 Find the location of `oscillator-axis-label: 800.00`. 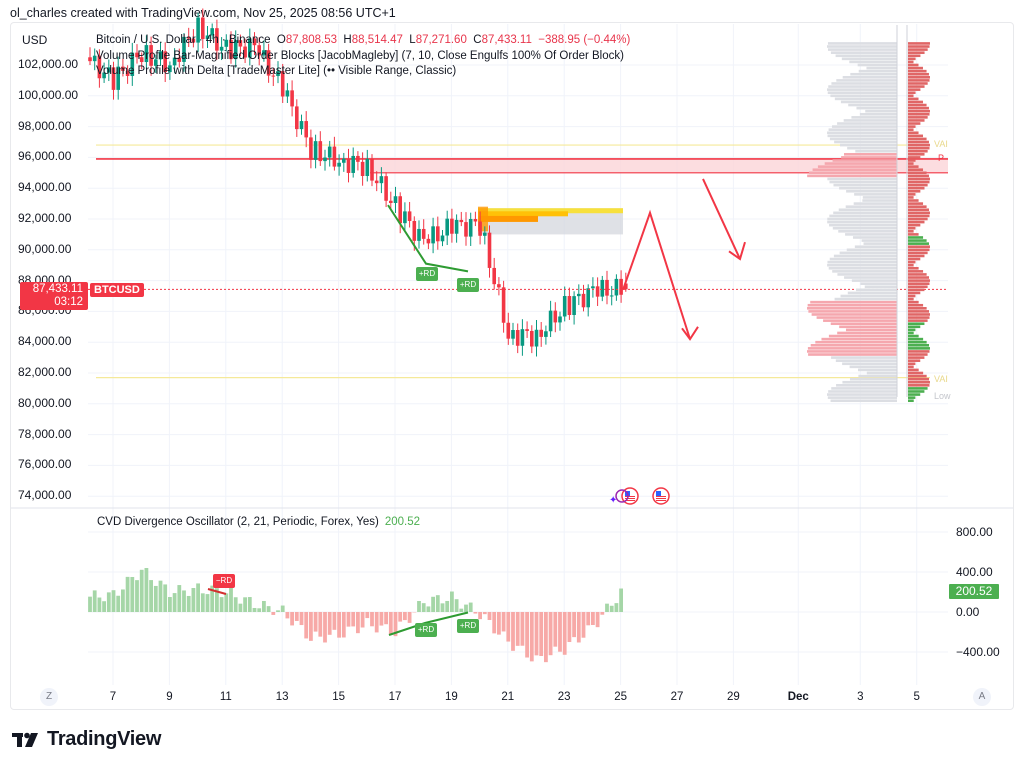

oscillator-axis-label: 800.00 is located at coordinates (974, 532).